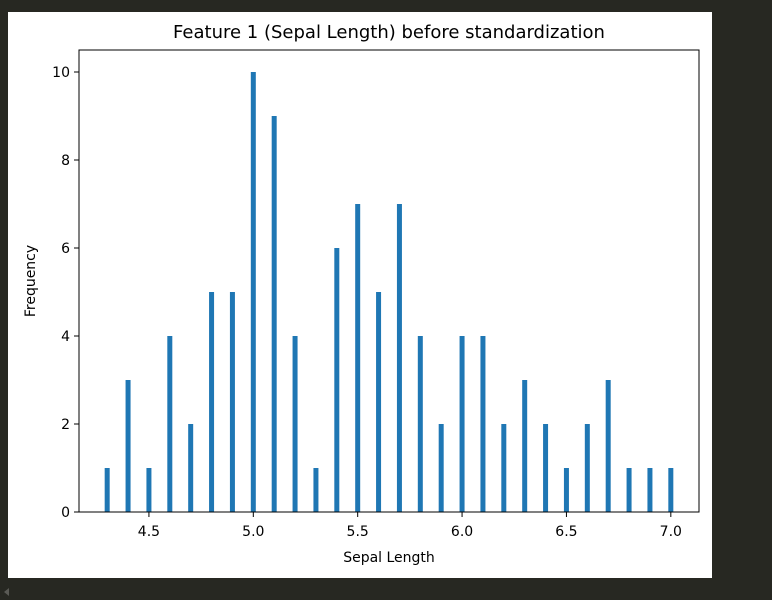 This screenshot has width=772, height=600. What do you see at coordinates (65, 425) in the screenshot?
I see `y-tick-label: 2` at bounding box center [65, 425].